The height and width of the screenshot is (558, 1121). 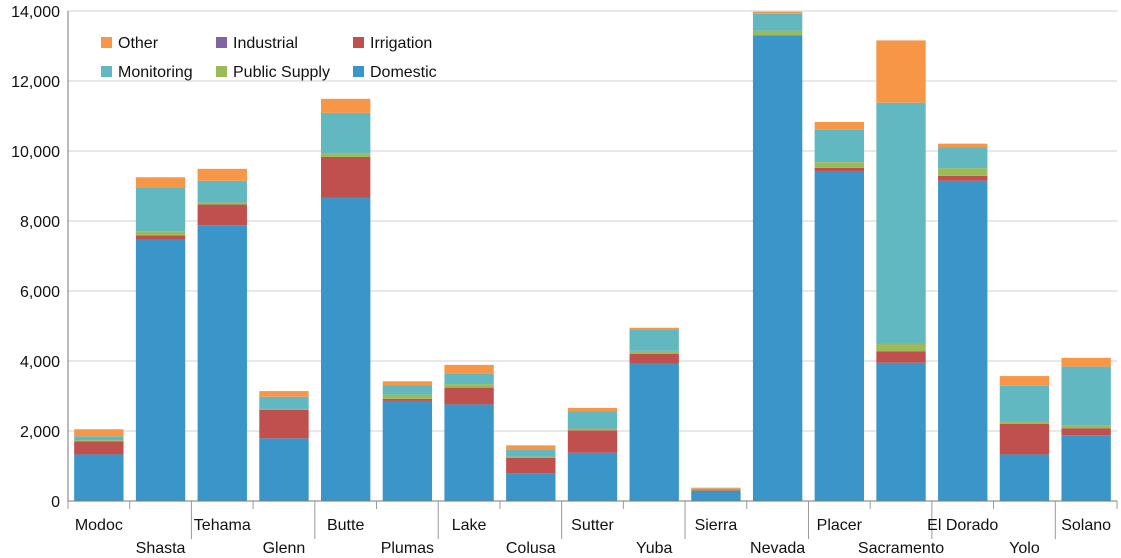 I want to click on legend-label: Industrial, so click(x=265, y=43).